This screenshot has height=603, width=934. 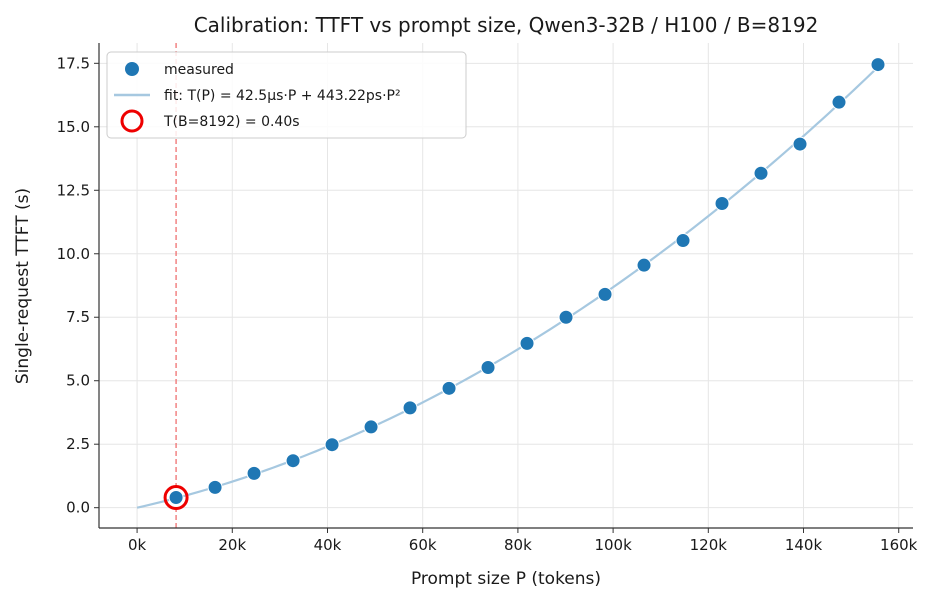 What do you see at coordinates (73, 63) in the screenshot?
I see `y-tick-label: 17.5` at bounding box center [73, 63].